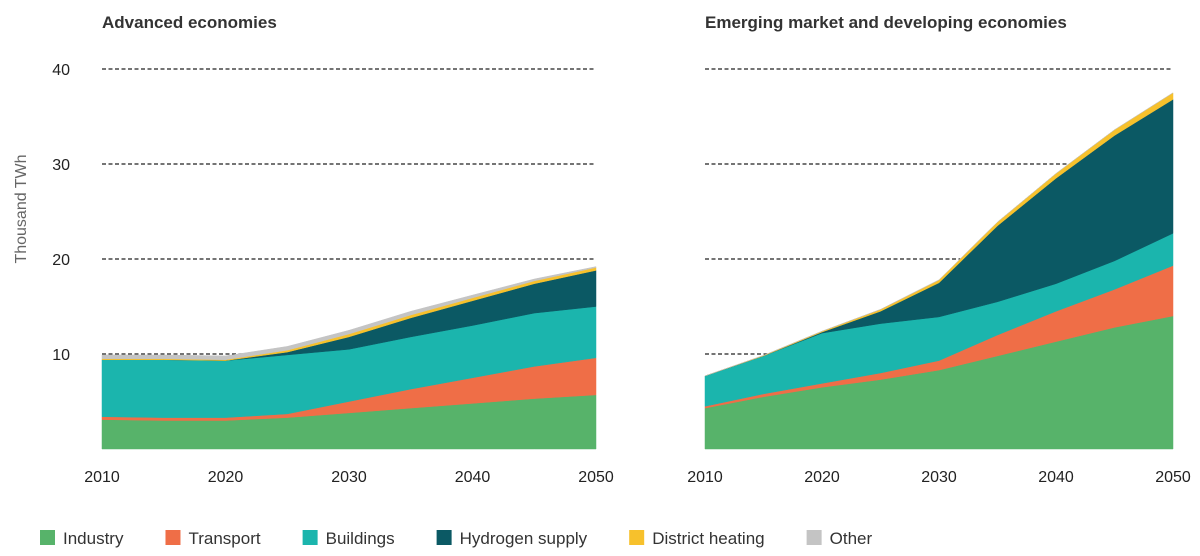  I want to click on y-tick-label: 40, so click(61, 70).